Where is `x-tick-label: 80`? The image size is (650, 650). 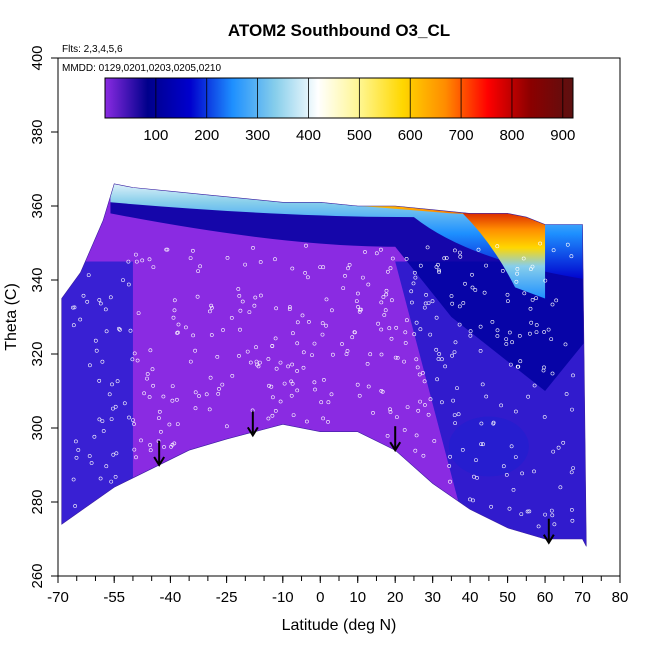 x-tick-label: 80 is located at coordinates (620, 597).